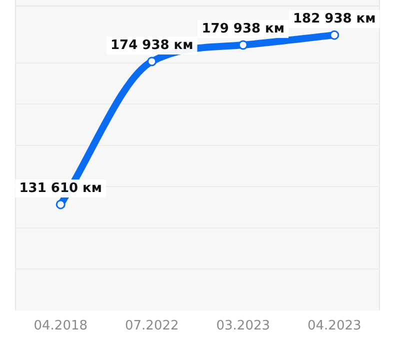  I want to click on x-tick-label: 03.2023, so click(243, 326).